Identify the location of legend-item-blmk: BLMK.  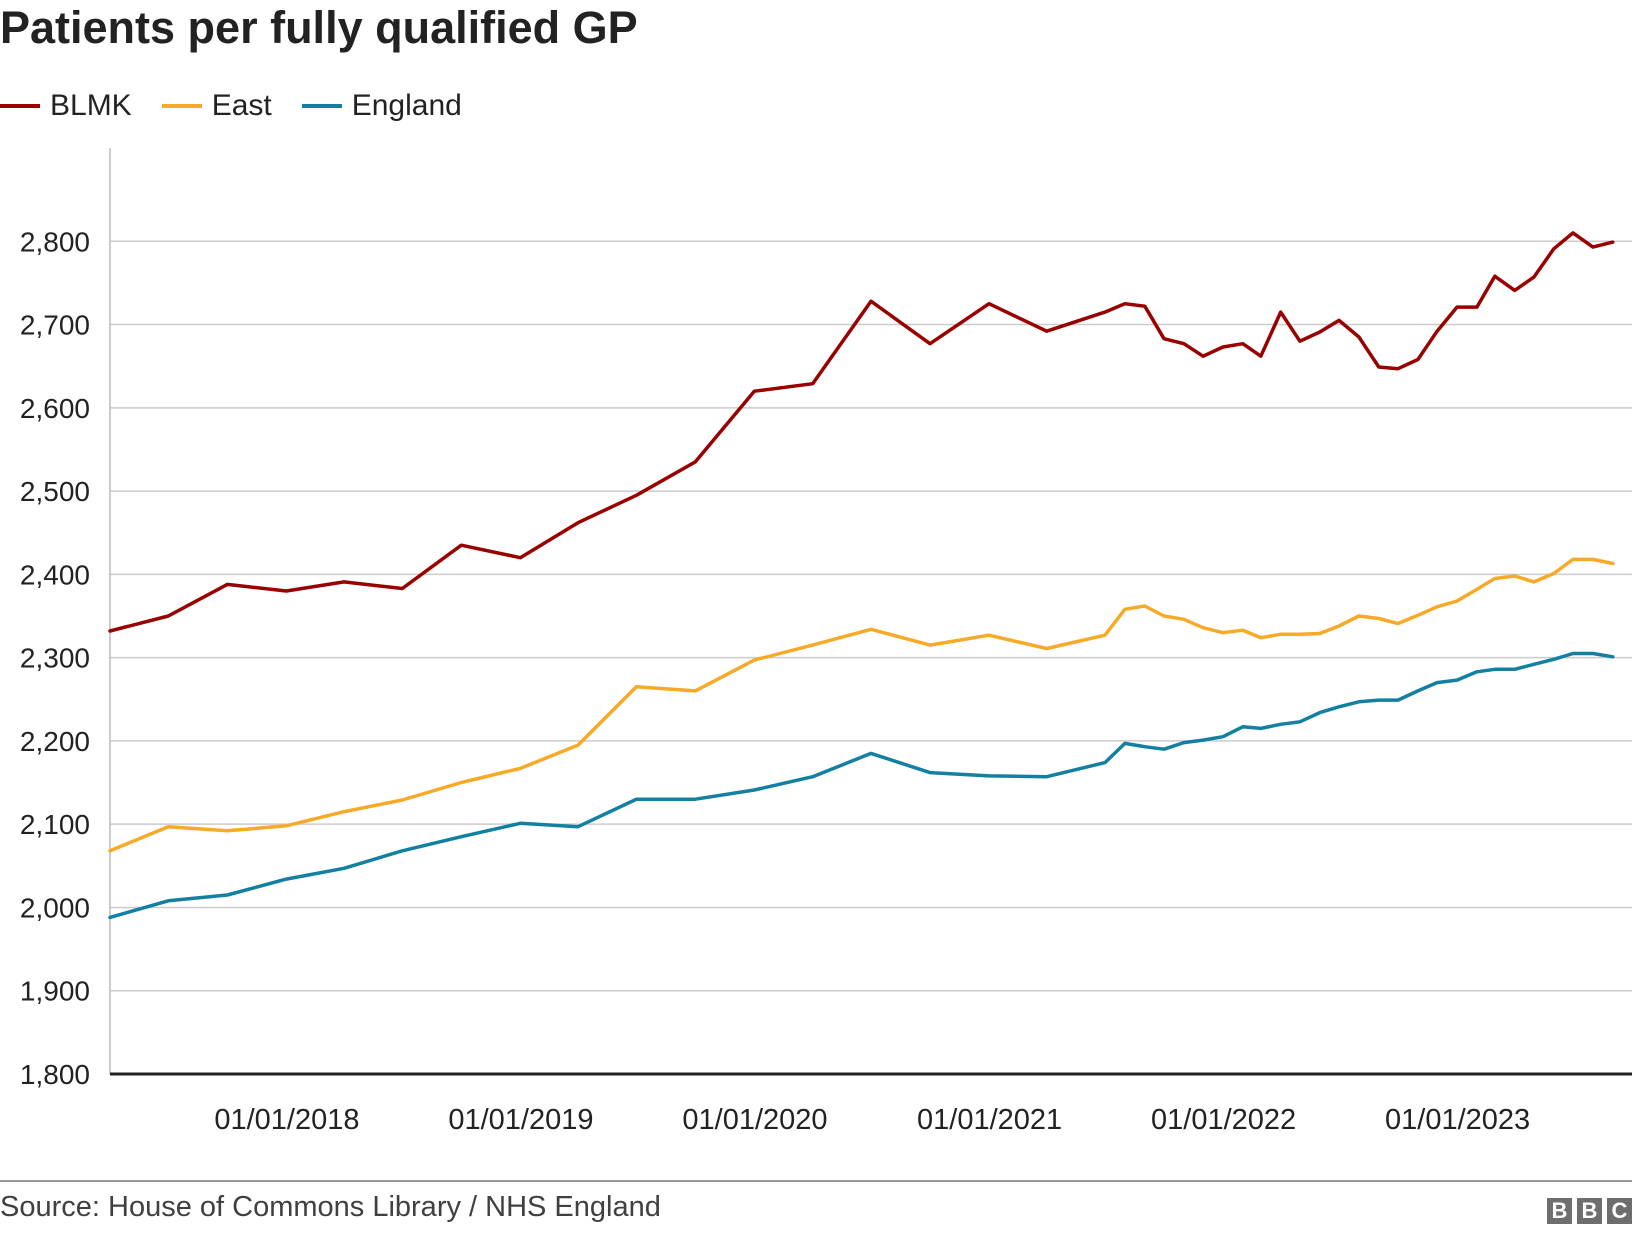
(66, 106).